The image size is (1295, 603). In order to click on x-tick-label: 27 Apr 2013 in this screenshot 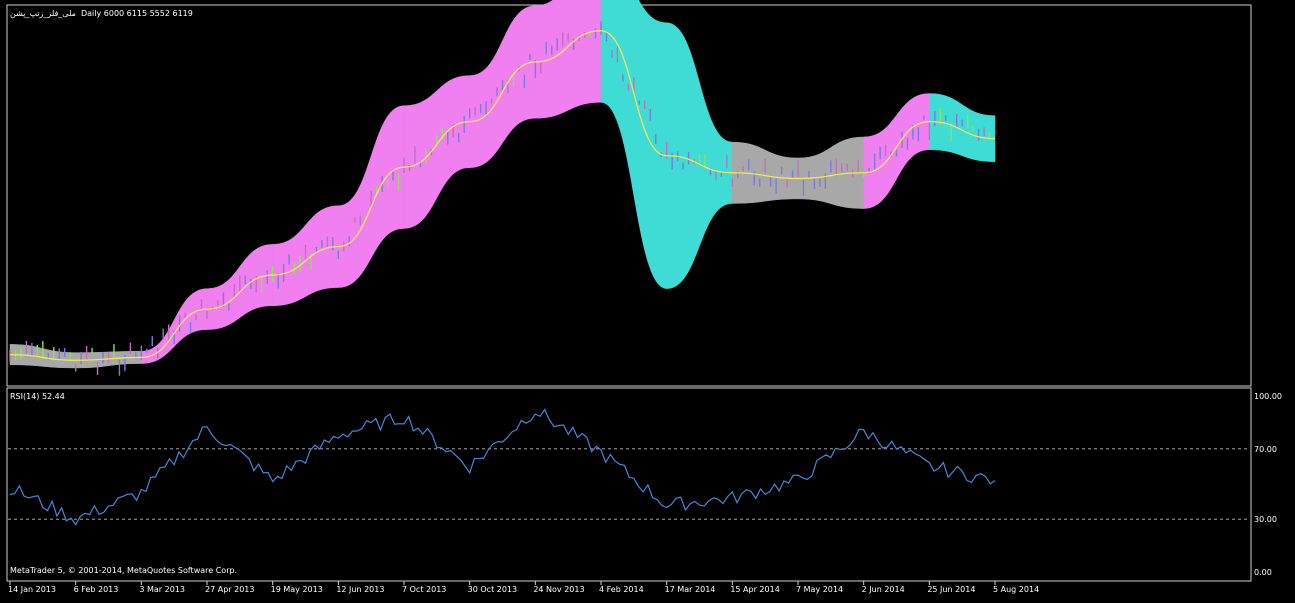, I will do `click(229, 589)`.